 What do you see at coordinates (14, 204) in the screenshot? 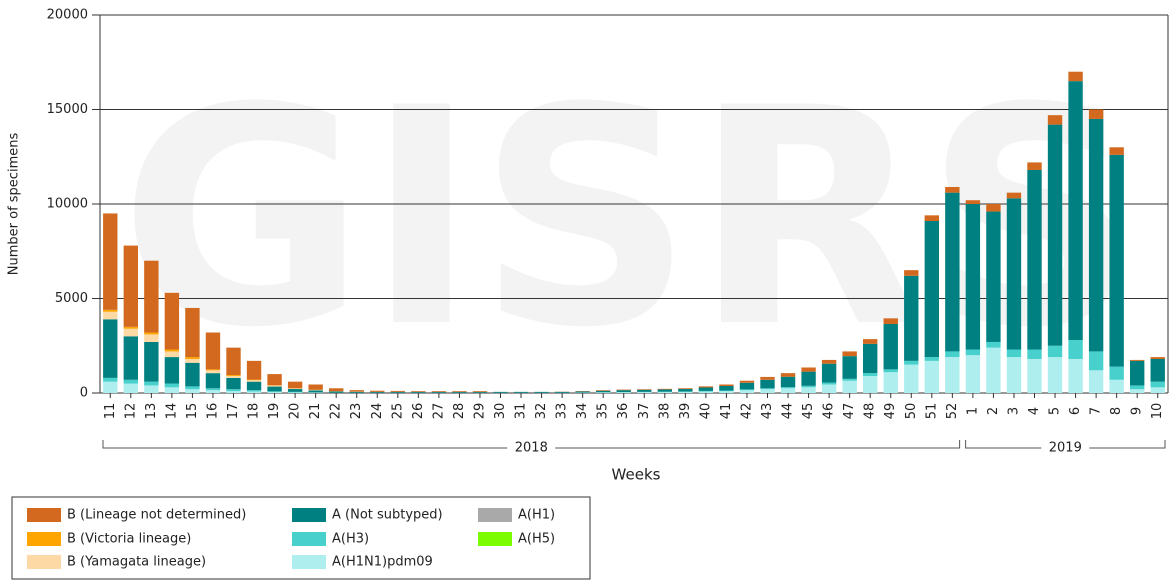
I see `y-axis-label: Number of specimens` at bounding box center [14, 204].